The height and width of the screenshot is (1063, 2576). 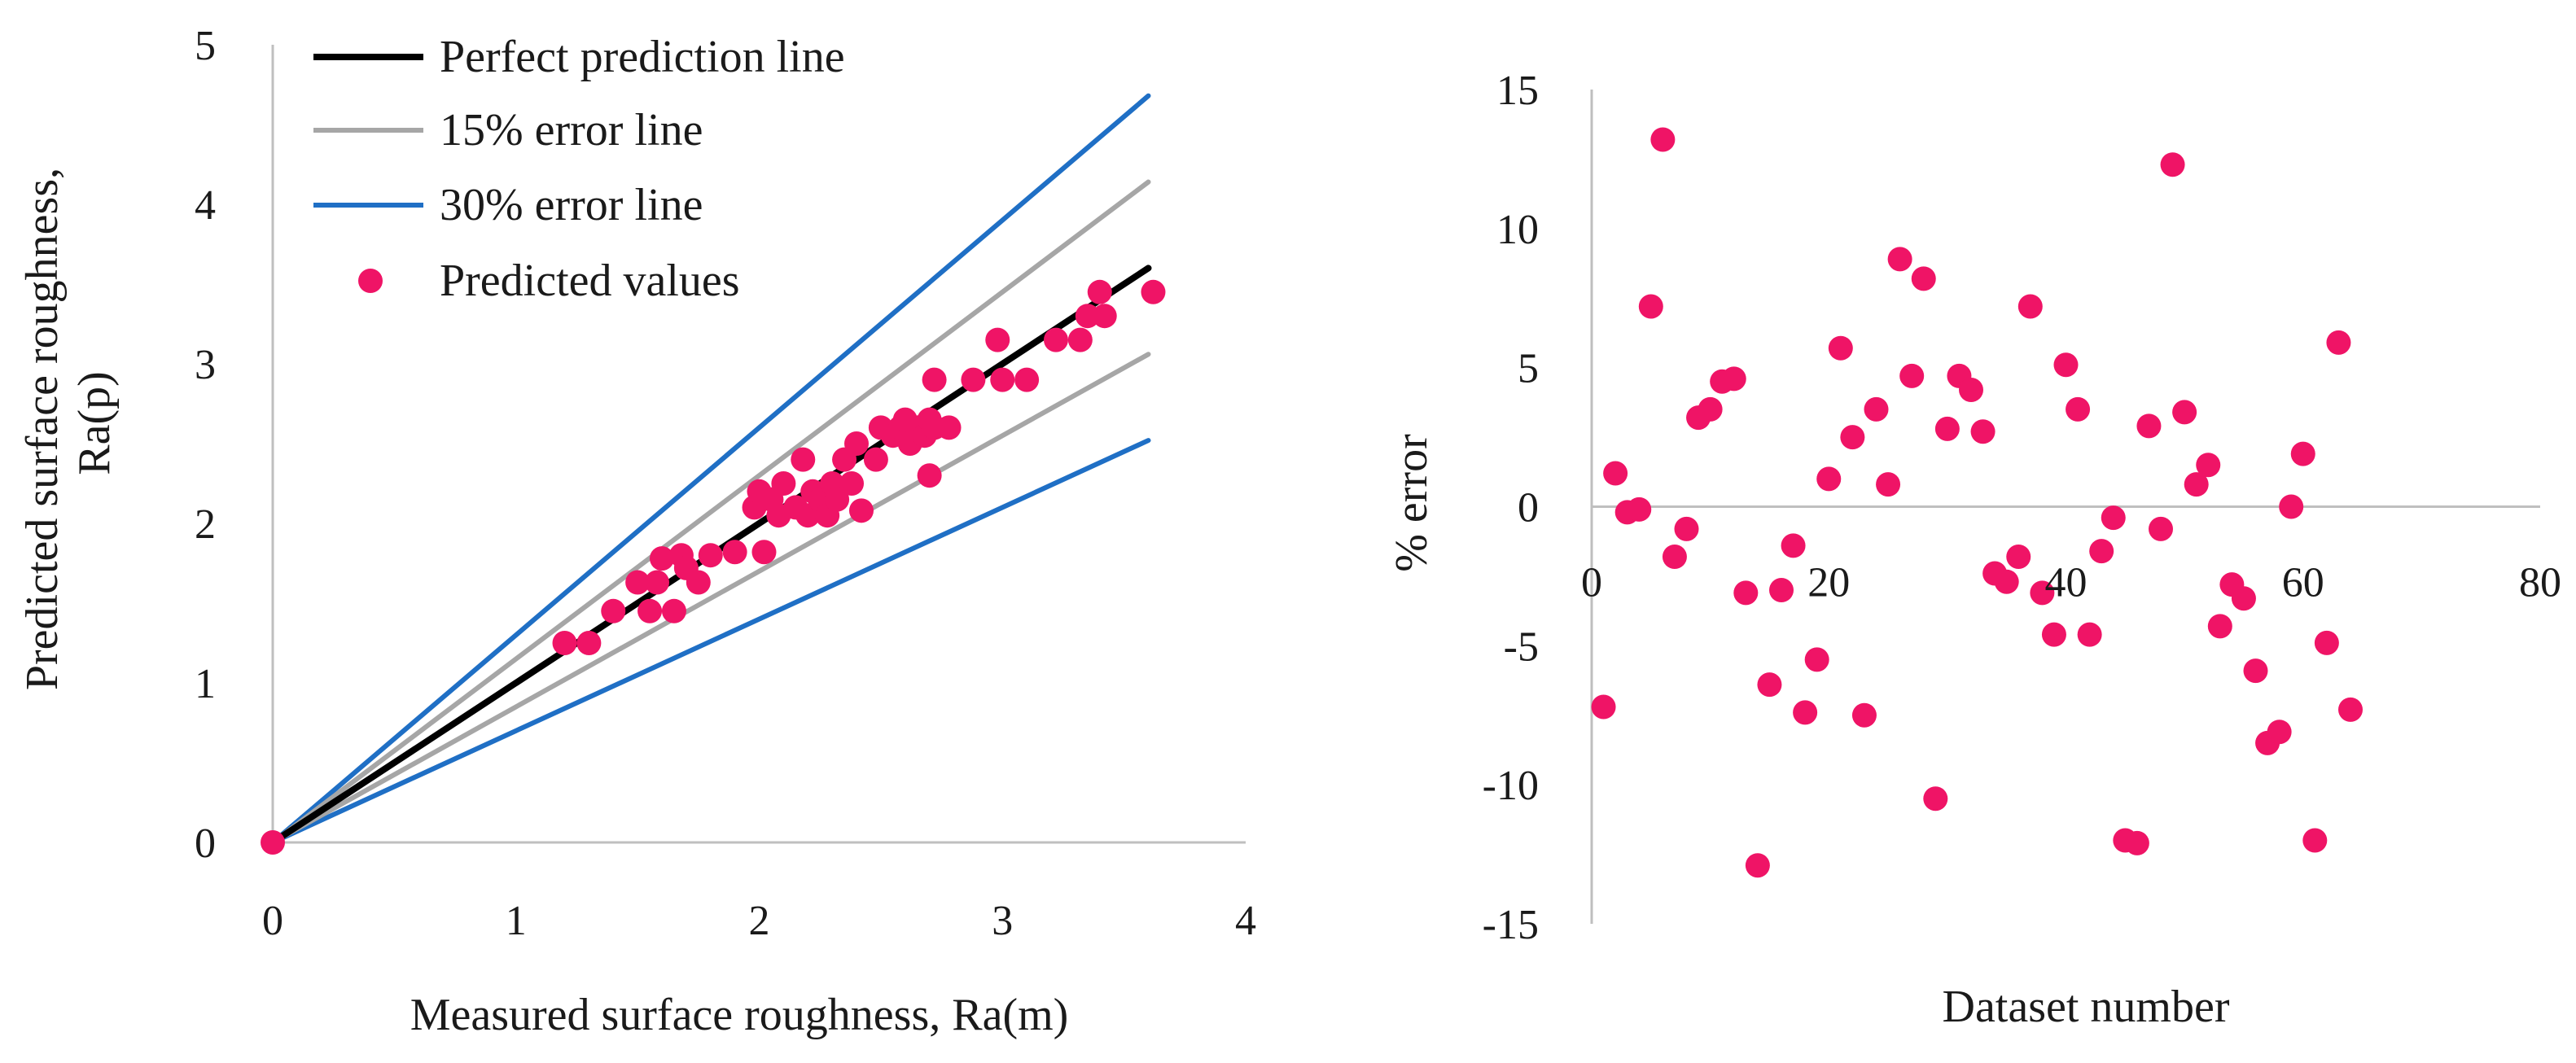 I want to click on left-y-tick-label: 3, so click(x=205, y=365).